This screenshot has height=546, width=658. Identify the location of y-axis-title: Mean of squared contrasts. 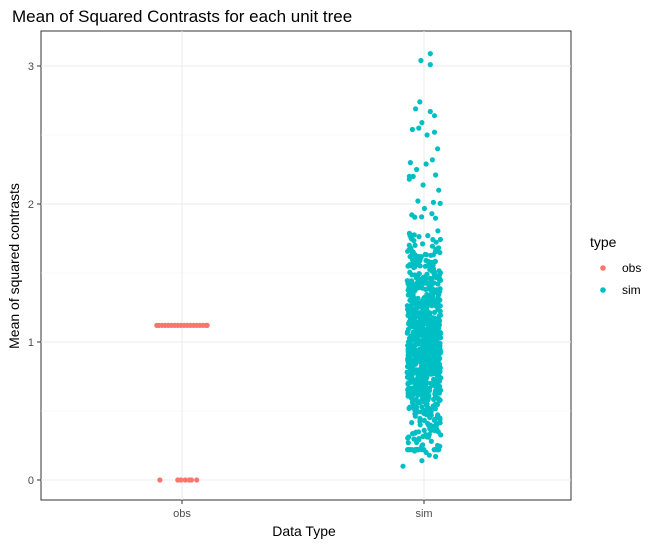
(14, 266).